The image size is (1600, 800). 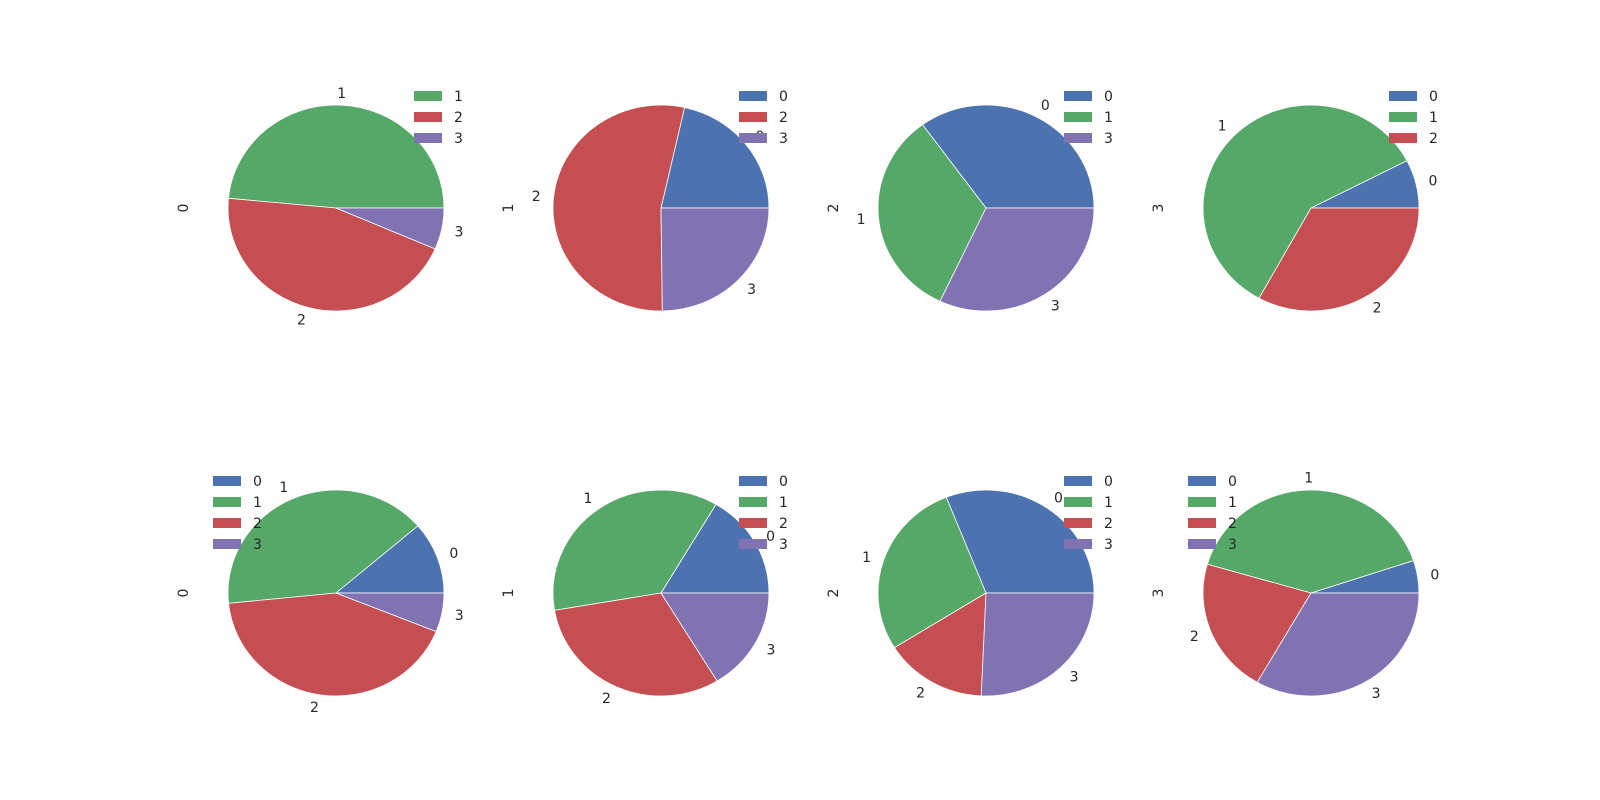 I want to click on legend: 1 2 3, so click(x=438, y=118).